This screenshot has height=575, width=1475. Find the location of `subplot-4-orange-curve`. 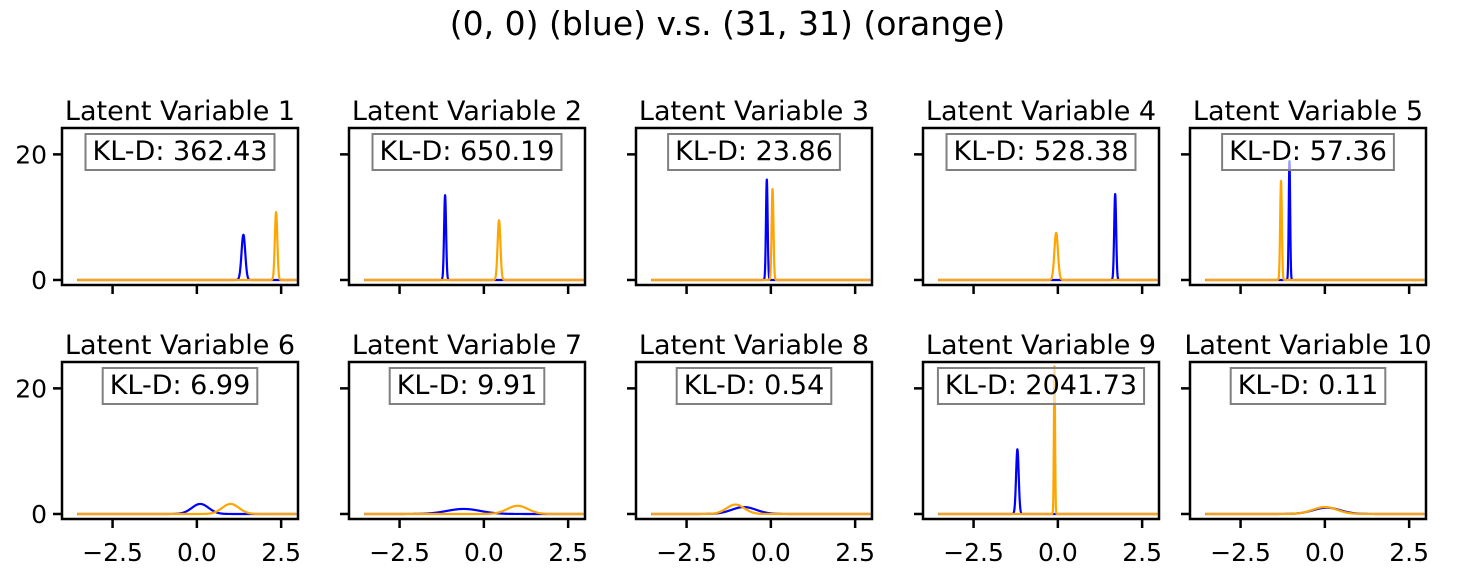

subplot-4-orange-curve is located at coordinates (1048, 256).